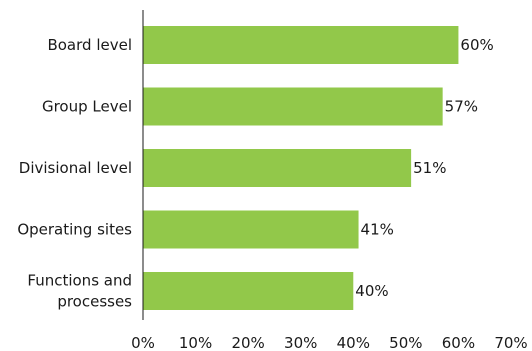 This screenshot has width=532, height=351. I want to click on data-label-4: 40%, so click(371, 291).